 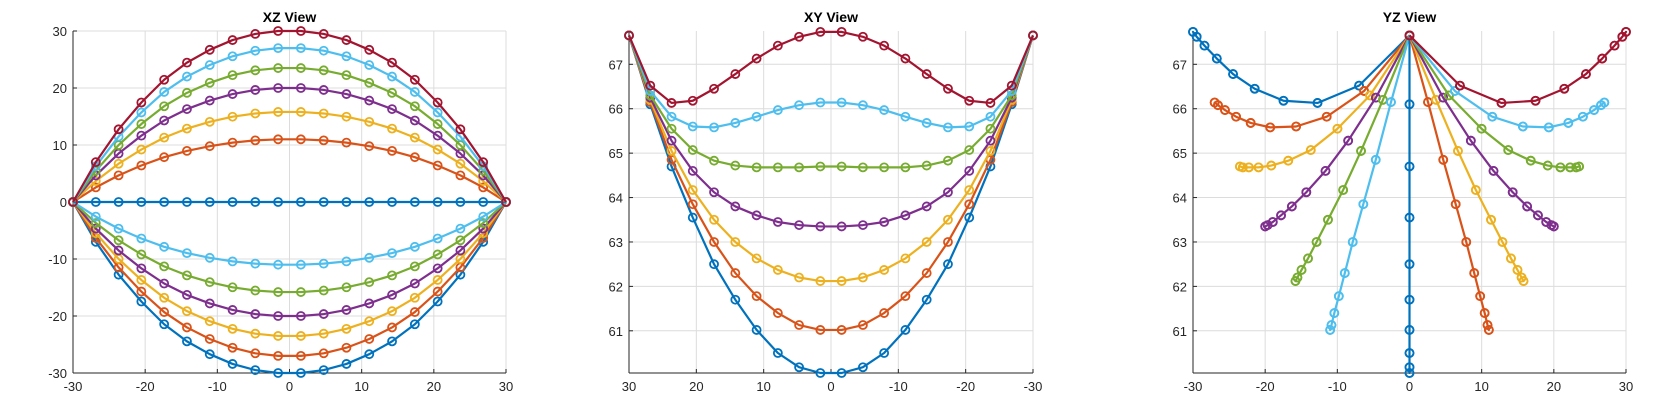 What do you see at coordinates (60, 31) in the screenshot?
I see `y-tick-label: 30` at bounding box center [60, 31].